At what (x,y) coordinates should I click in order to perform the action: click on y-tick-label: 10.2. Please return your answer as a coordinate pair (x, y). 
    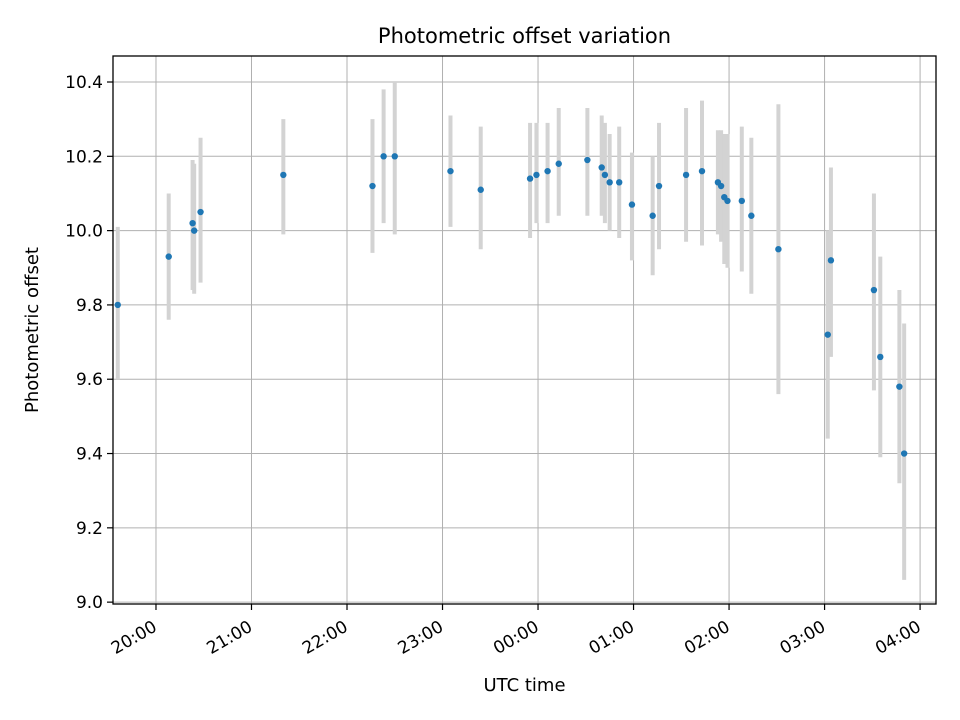
    Looking at the image, I should click on (84, 157).